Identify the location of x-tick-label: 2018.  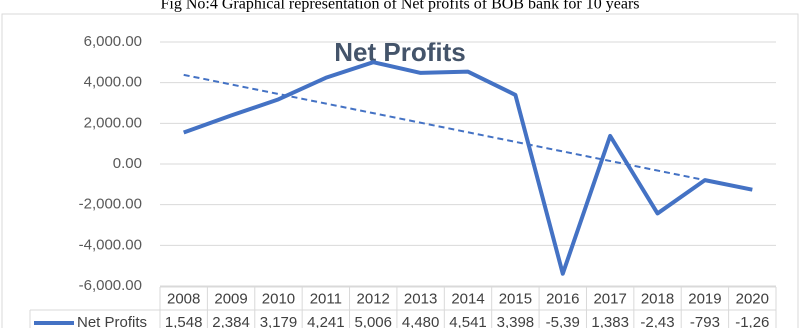
(657, 298).